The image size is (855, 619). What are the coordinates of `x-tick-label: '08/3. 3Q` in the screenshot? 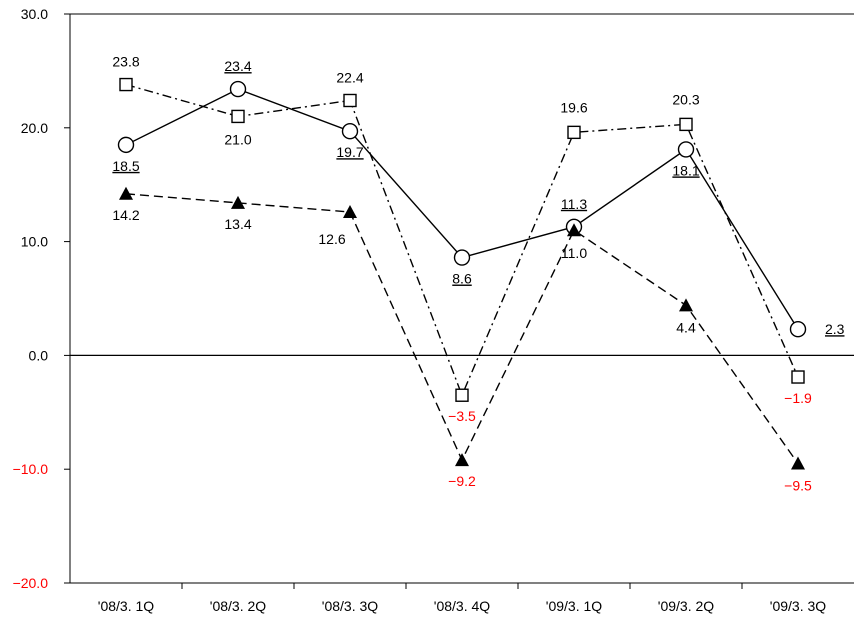 It's located at (350, 606).